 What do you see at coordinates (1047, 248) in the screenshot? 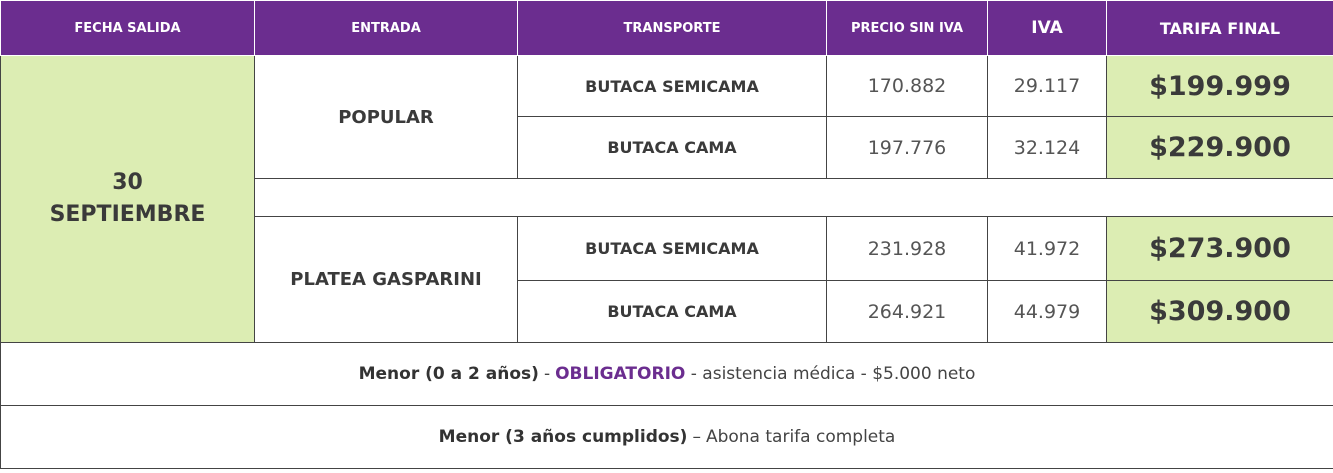
I see `iva-cell: 41.972` at bounding box center [1047, 248].